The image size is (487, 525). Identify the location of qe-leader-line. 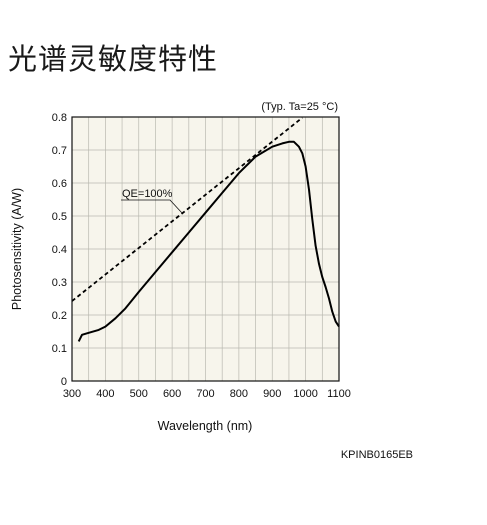
(152, 206).